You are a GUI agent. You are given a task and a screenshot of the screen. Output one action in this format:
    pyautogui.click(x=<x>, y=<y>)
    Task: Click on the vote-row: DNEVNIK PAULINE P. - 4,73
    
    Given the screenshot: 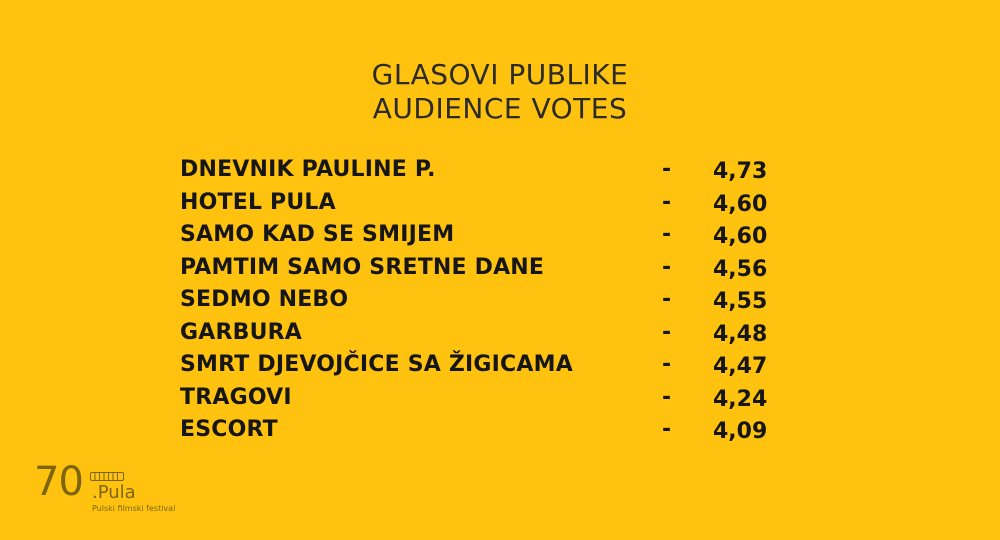 What is the action you would take?
    pyautogui.click(x=500, y=170)
    